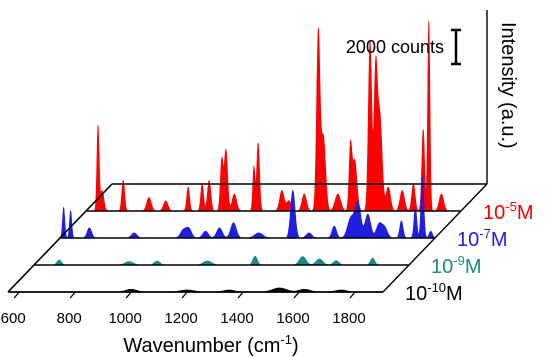 The image size is (545, 357). Describe the element at coordinates (210, 344) in the screenshot. I see `x-axis-title: Wavenumber (cm-1)` at that location.